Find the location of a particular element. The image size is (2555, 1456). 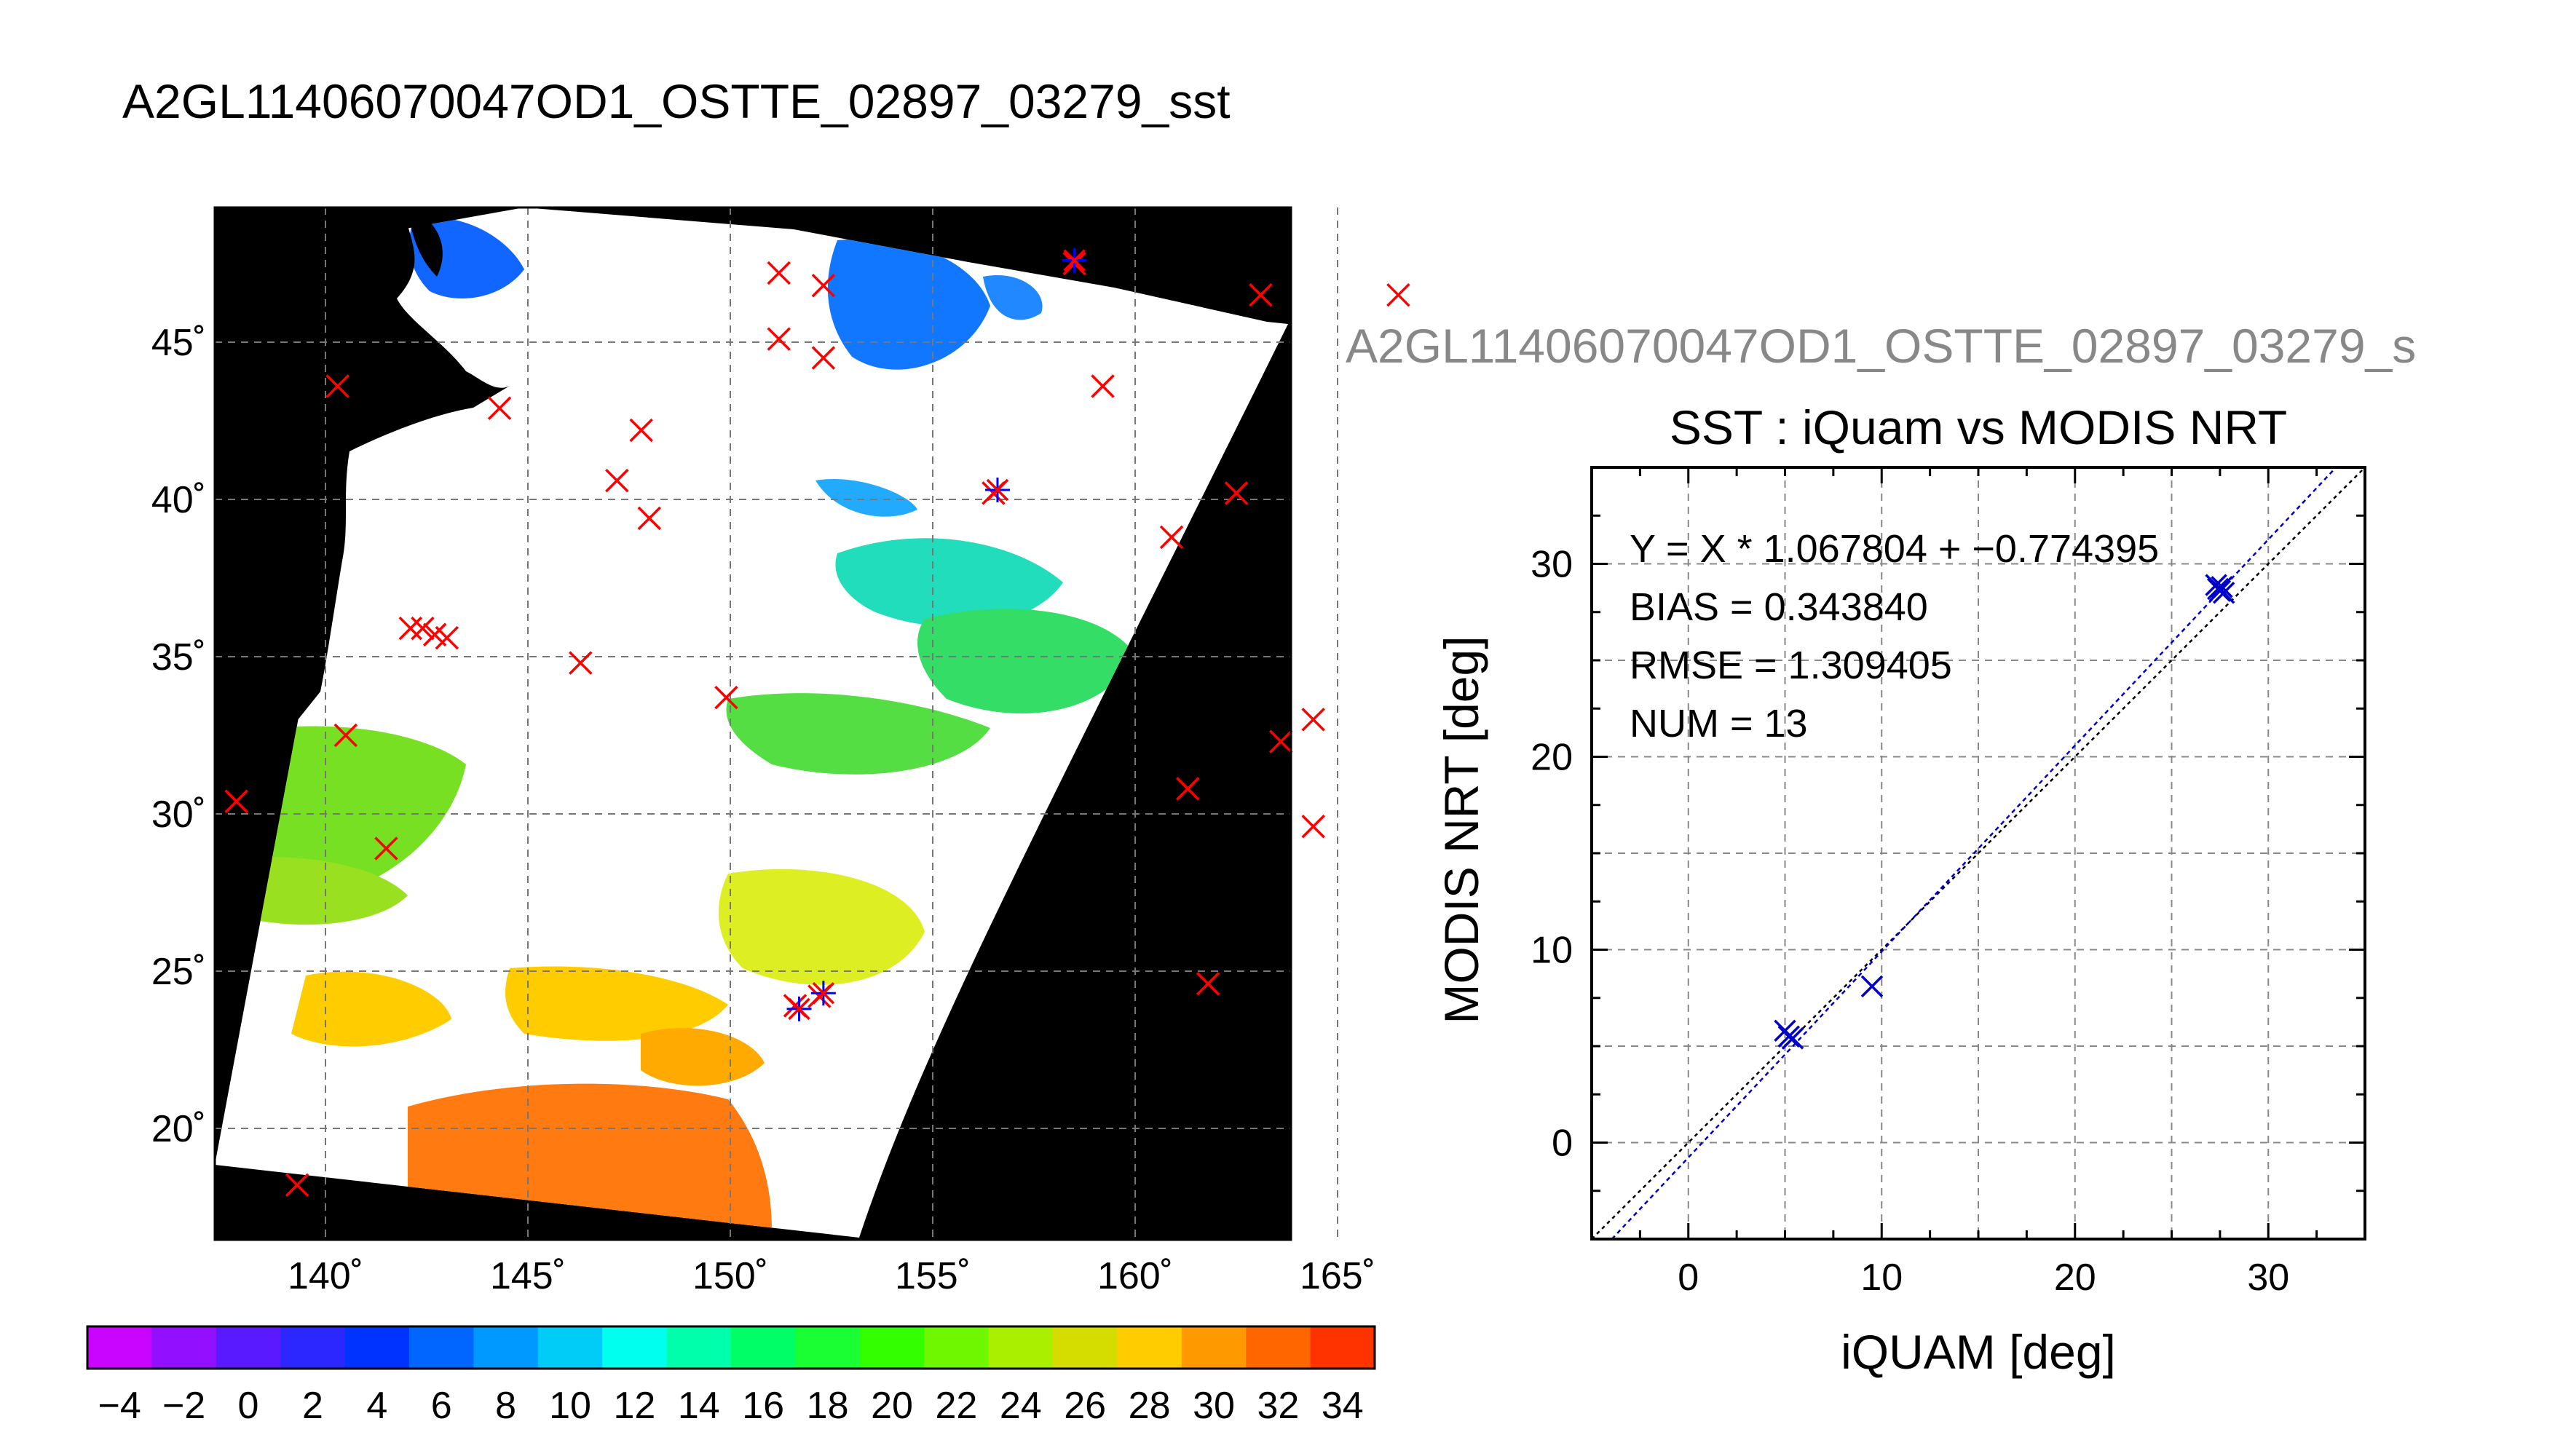

scatter-xlabel: iQUAM [deg] is located at coordinates (1978, 1352).